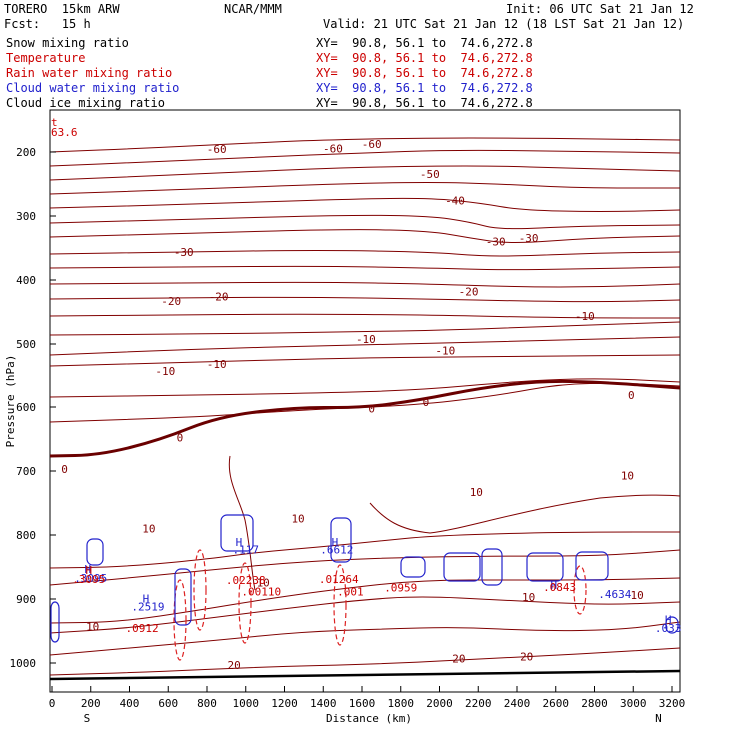 This screenshot has height=740, width=740. I want to click on terrain-line, so click(365, 675).